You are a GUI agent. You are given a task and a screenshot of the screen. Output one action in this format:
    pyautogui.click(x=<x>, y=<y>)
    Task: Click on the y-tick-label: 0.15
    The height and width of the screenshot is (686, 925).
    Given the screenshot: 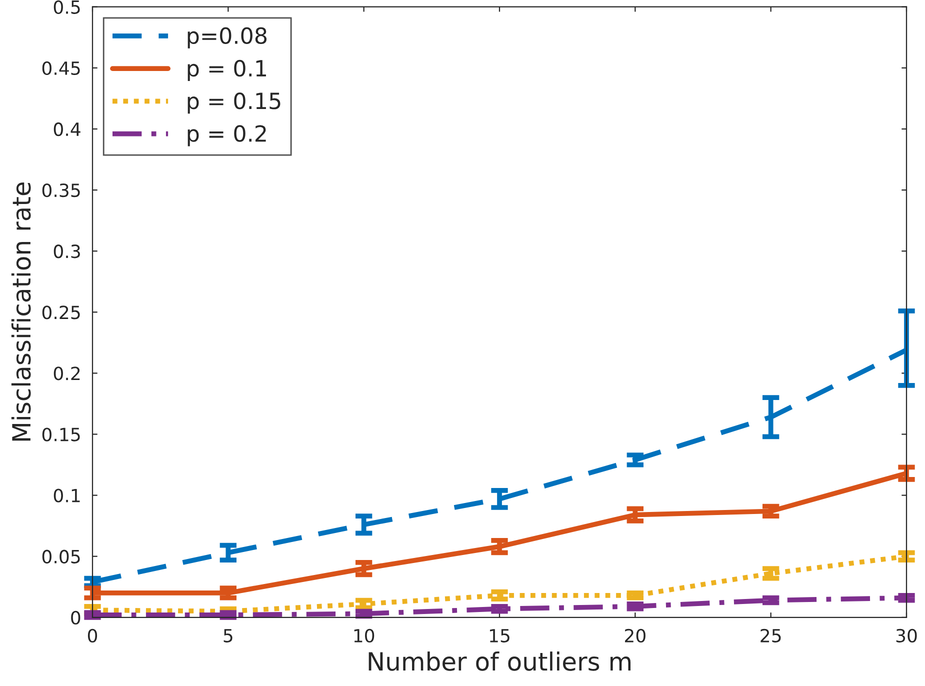 What is the action you would take?
    pyautogui.click(x=61, y=435)
    